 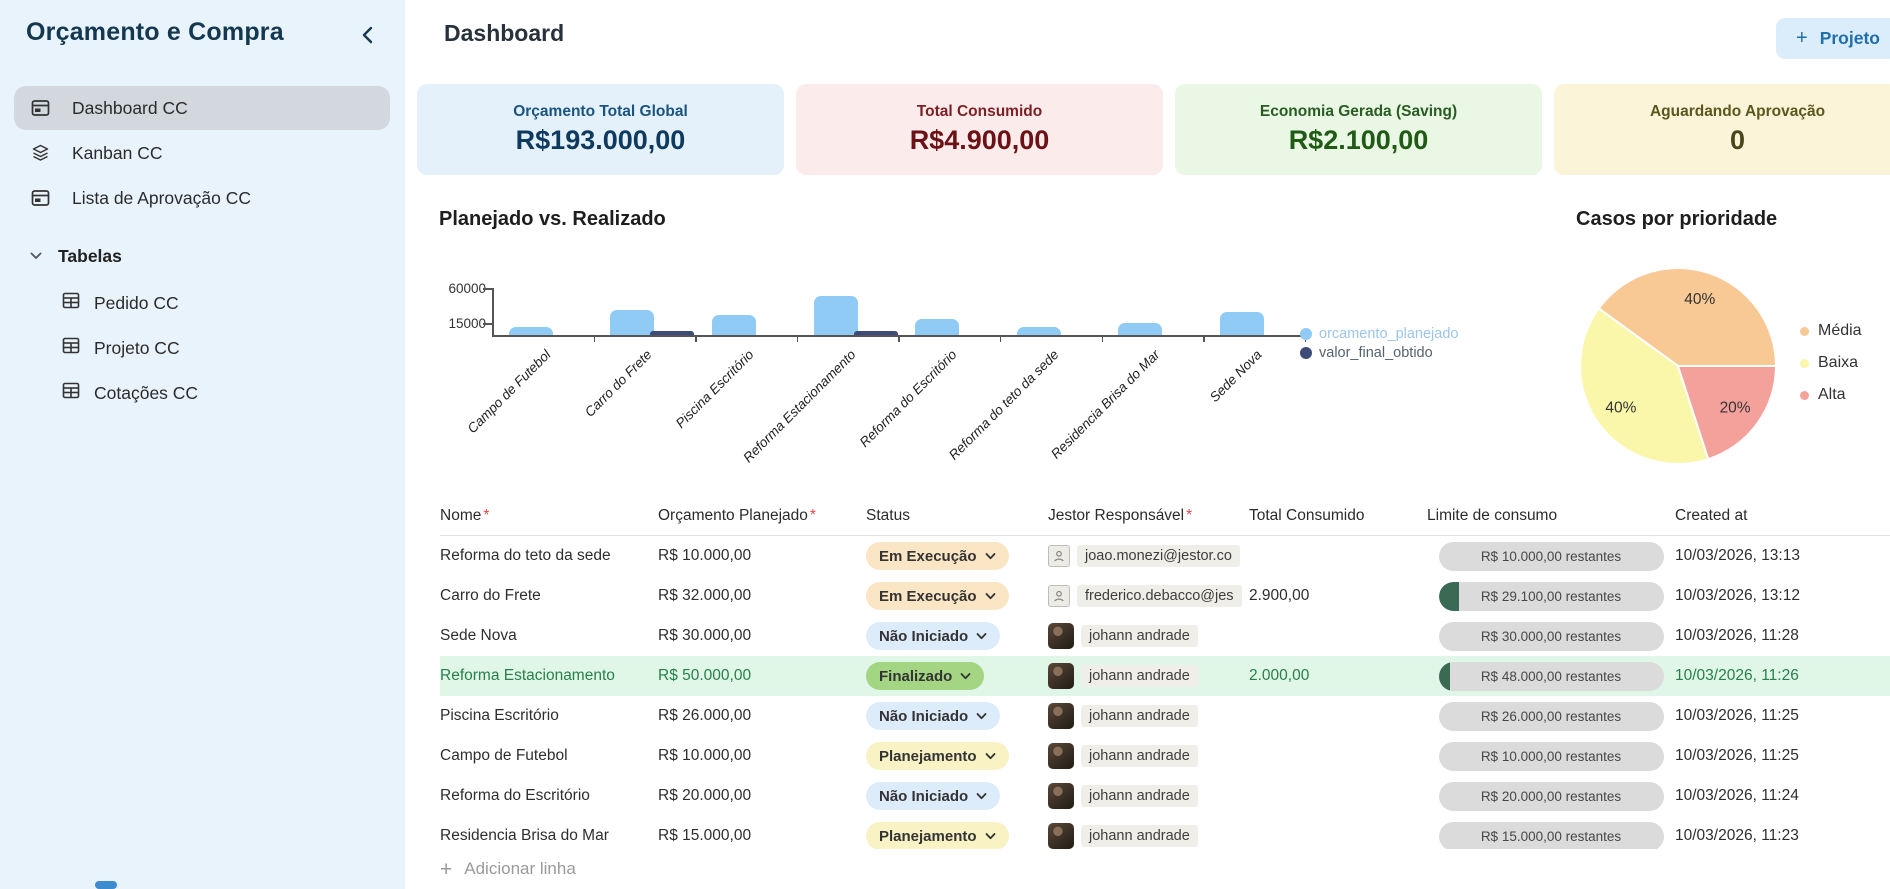 I want to click on cell-nome: Residencia Brisa do Mar, so click(x=524, y=835).